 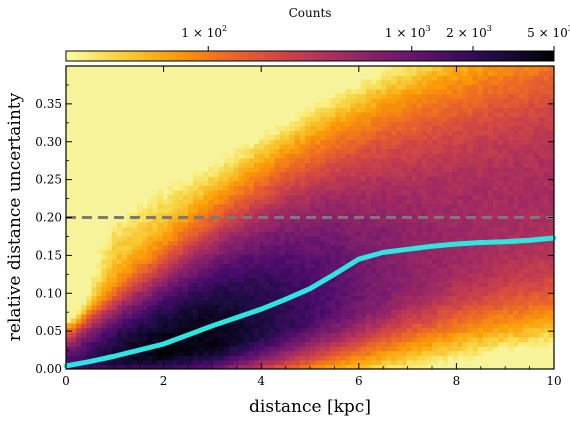 I want to click on y-axis-label: relative distance uncertainty, so click(x=15, y=216).